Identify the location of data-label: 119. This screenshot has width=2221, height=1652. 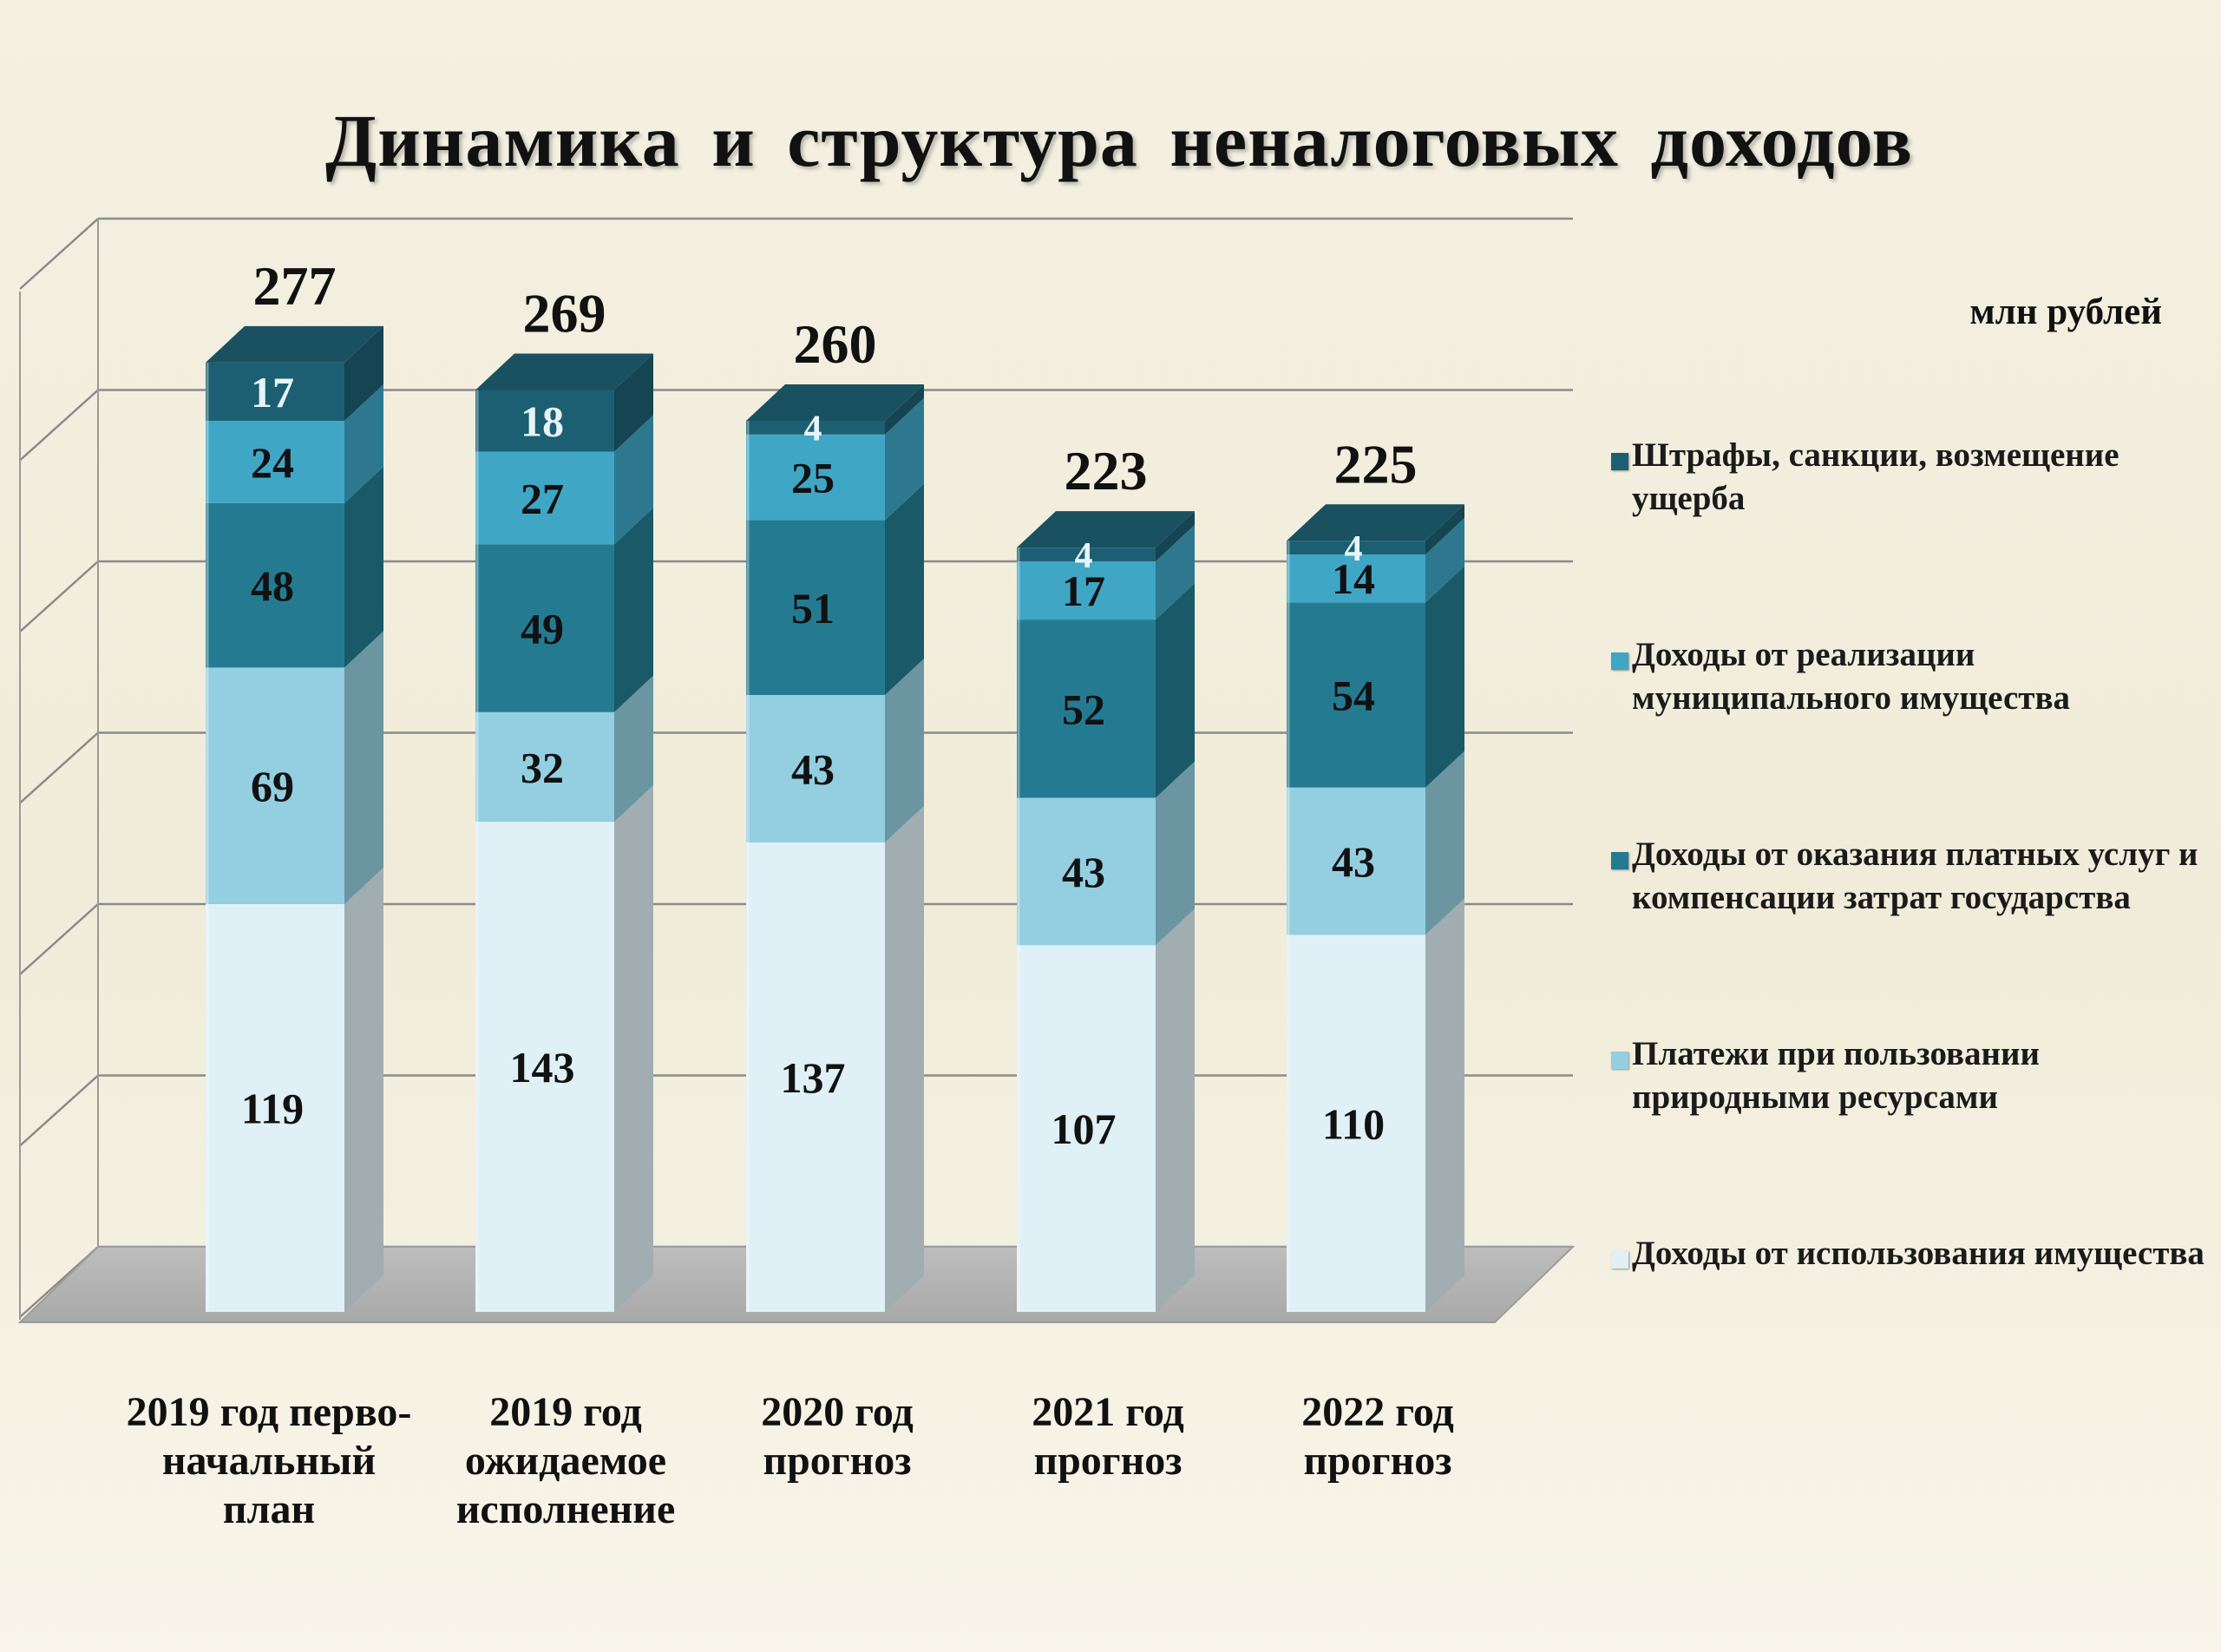
(272, 1108).